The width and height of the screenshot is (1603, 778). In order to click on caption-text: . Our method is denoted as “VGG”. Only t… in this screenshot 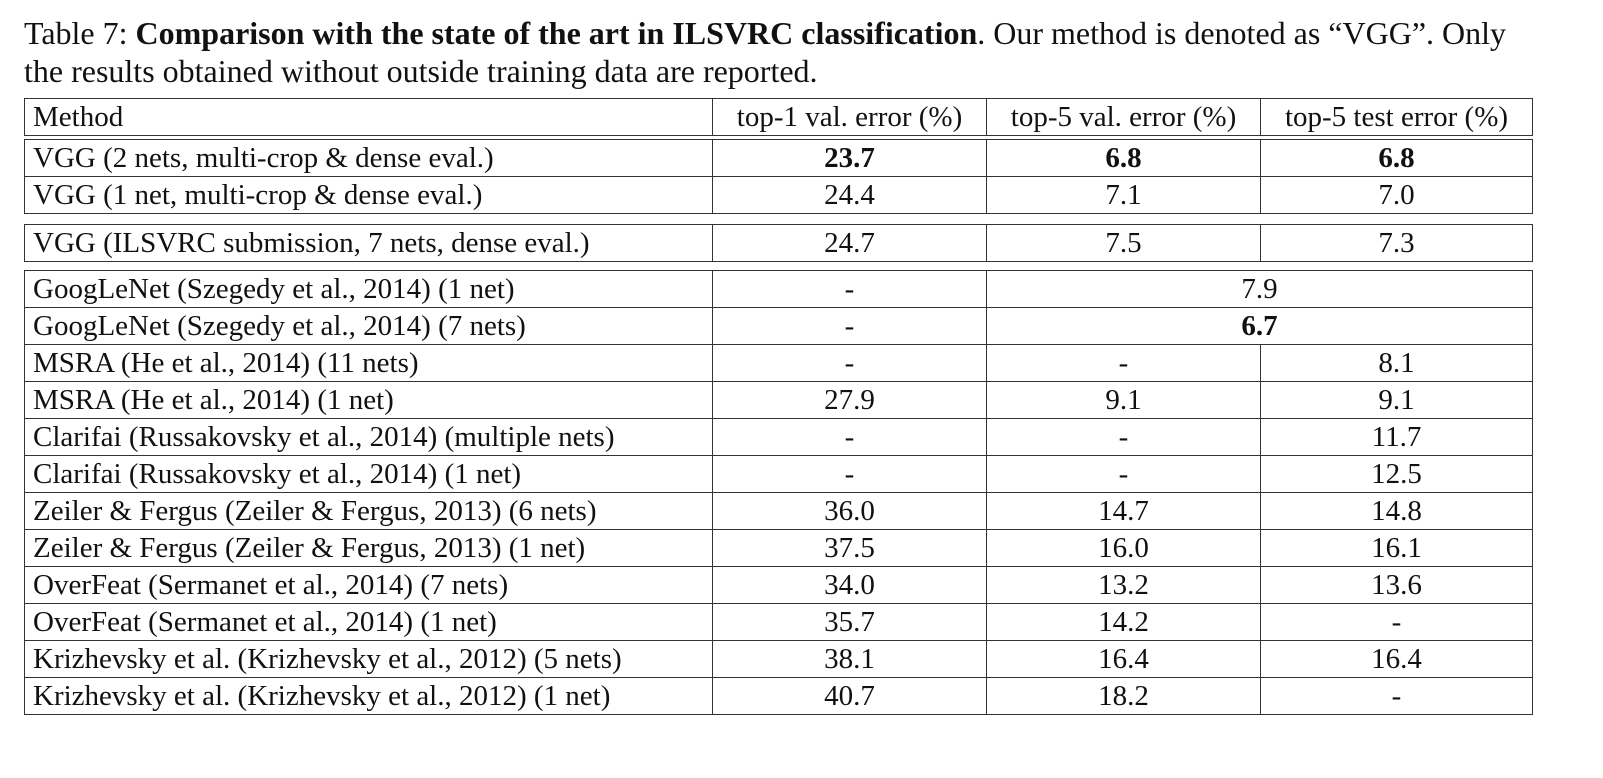, I will do `click(765, 52)`.